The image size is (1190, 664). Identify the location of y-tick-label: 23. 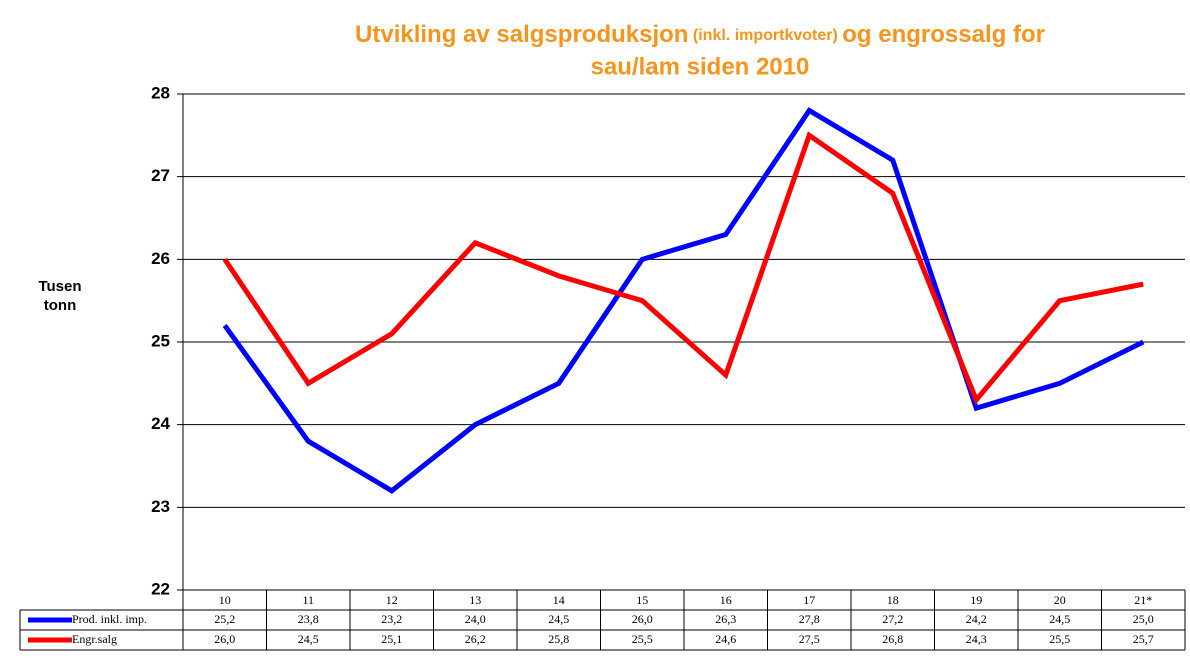
(160, 506).